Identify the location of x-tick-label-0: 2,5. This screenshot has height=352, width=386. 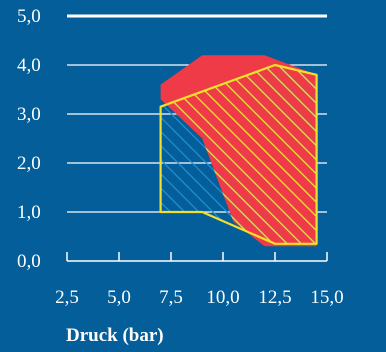
(67, 297).